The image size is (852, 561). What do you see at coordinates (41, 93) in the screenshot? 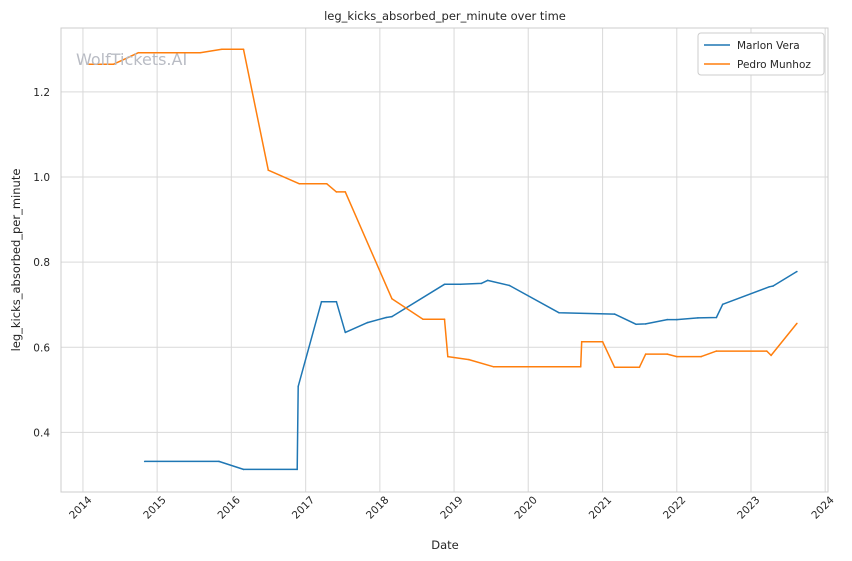
I see `y-tick-label: 1.2` at bounding box center [41, 93].